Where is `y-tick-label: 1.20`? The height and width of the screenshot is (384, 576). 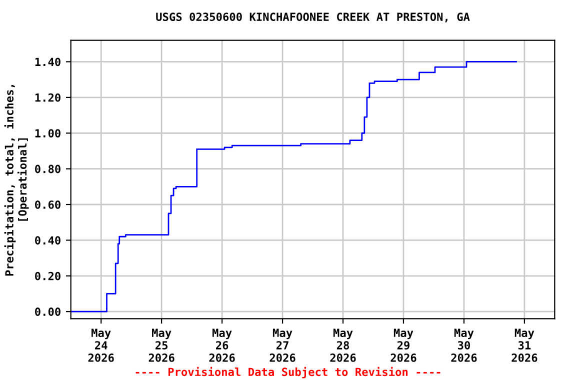 y-tick-label: 1.20 is located at coordinates (47, 97).